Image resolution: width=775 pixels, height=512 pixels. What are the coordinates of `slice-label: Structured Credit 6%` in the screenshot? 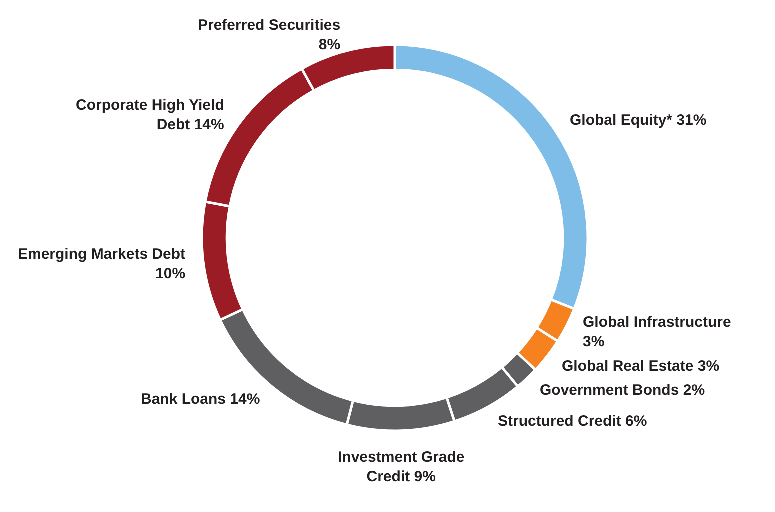 It's located at (573, 421).